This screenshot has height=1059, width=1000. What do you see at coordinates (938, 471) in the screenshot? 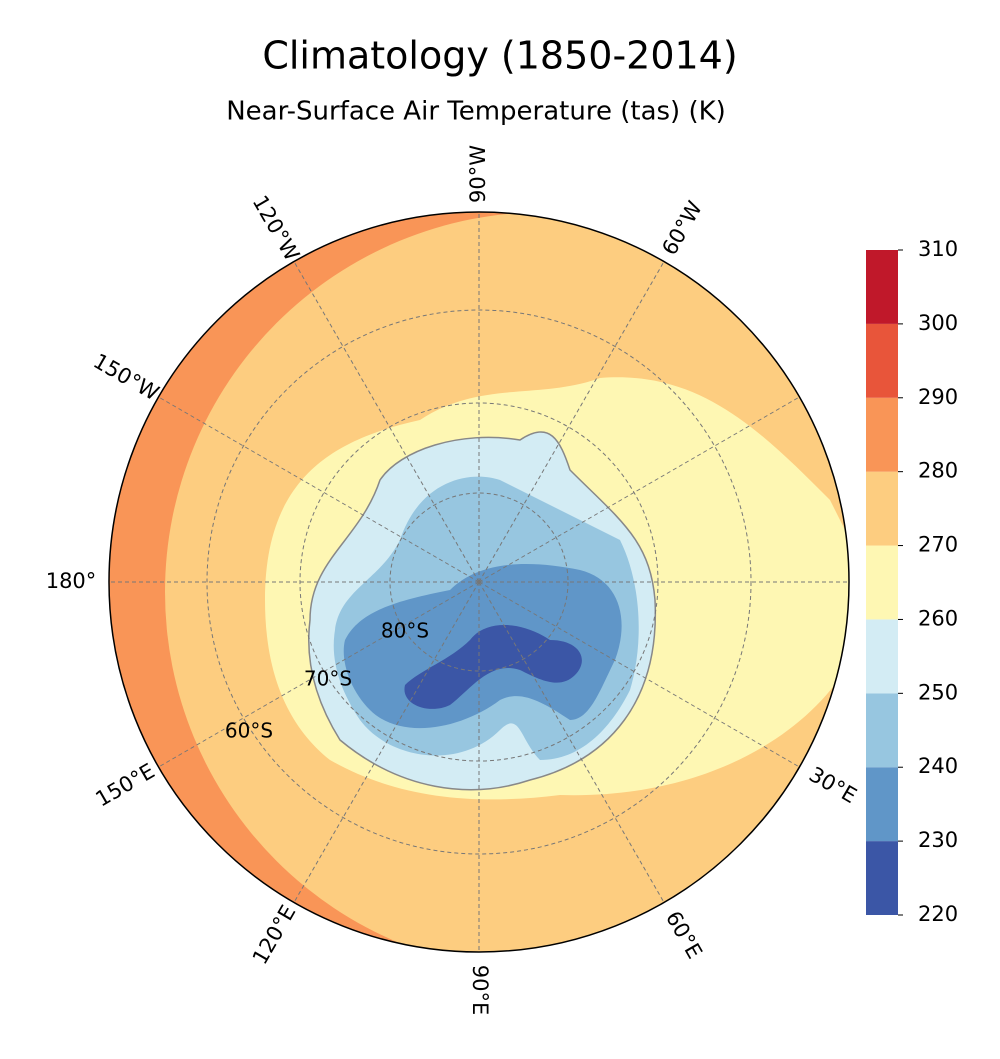
I see `colorbar-tick-label: 280` at bounding box center [938, 471].